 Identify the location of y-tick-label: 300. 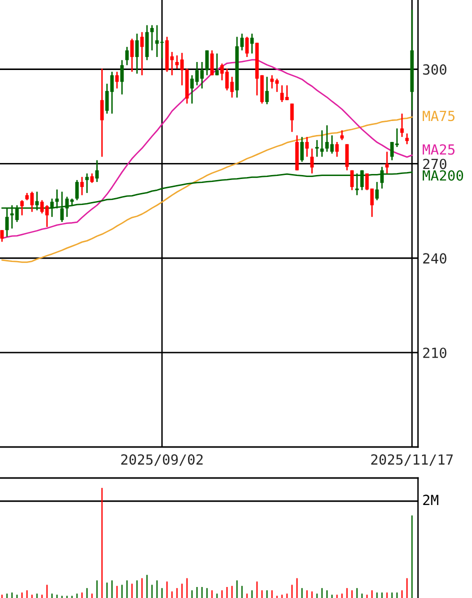
(434, 69).